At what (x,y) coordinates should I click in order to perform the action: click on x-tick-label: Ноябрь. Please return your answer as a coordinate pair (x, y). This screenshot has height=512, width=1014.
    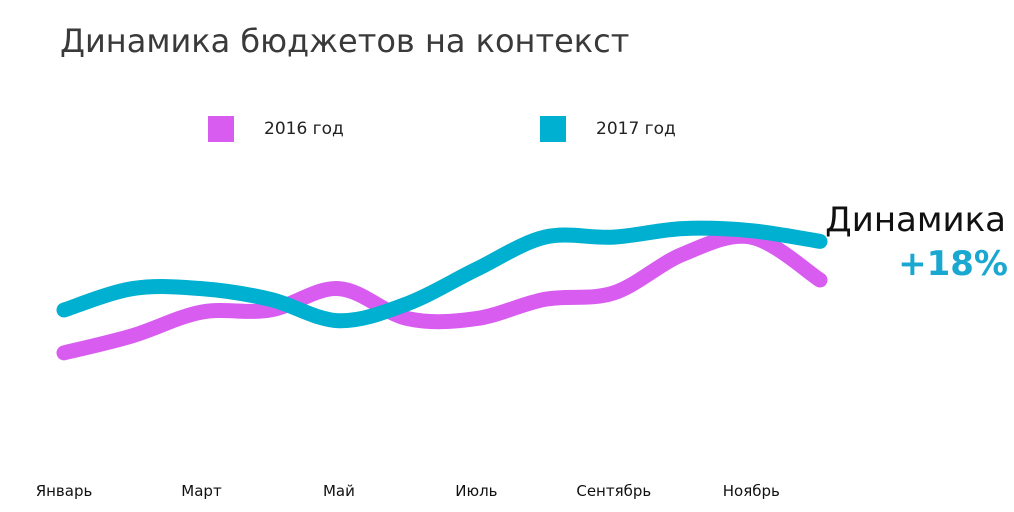
    Looking at the image, I should click on (751, 491).